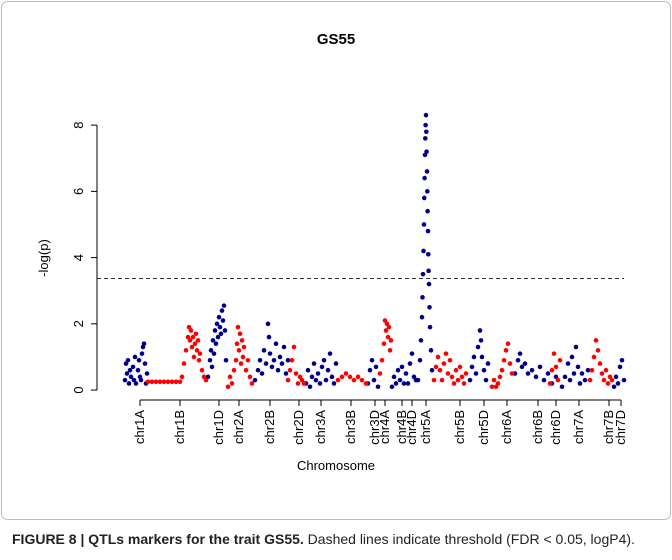 The width and height of the screenshot is (672, 560). Describe the element at coordinates (78, 389) in the screenshot. I see `y-tick-label: 0` at that location.